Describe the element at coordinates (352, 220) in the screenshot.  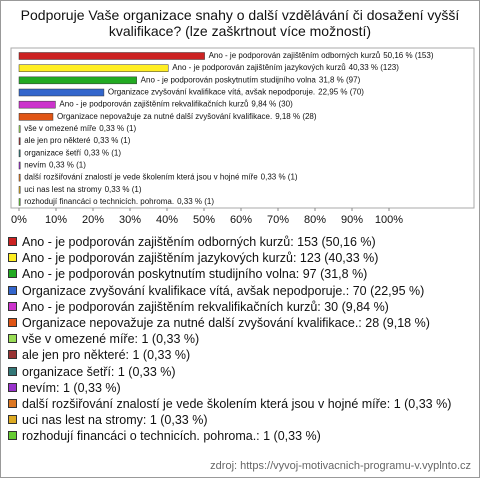
I see `x-tick-label: 90%` at that location.